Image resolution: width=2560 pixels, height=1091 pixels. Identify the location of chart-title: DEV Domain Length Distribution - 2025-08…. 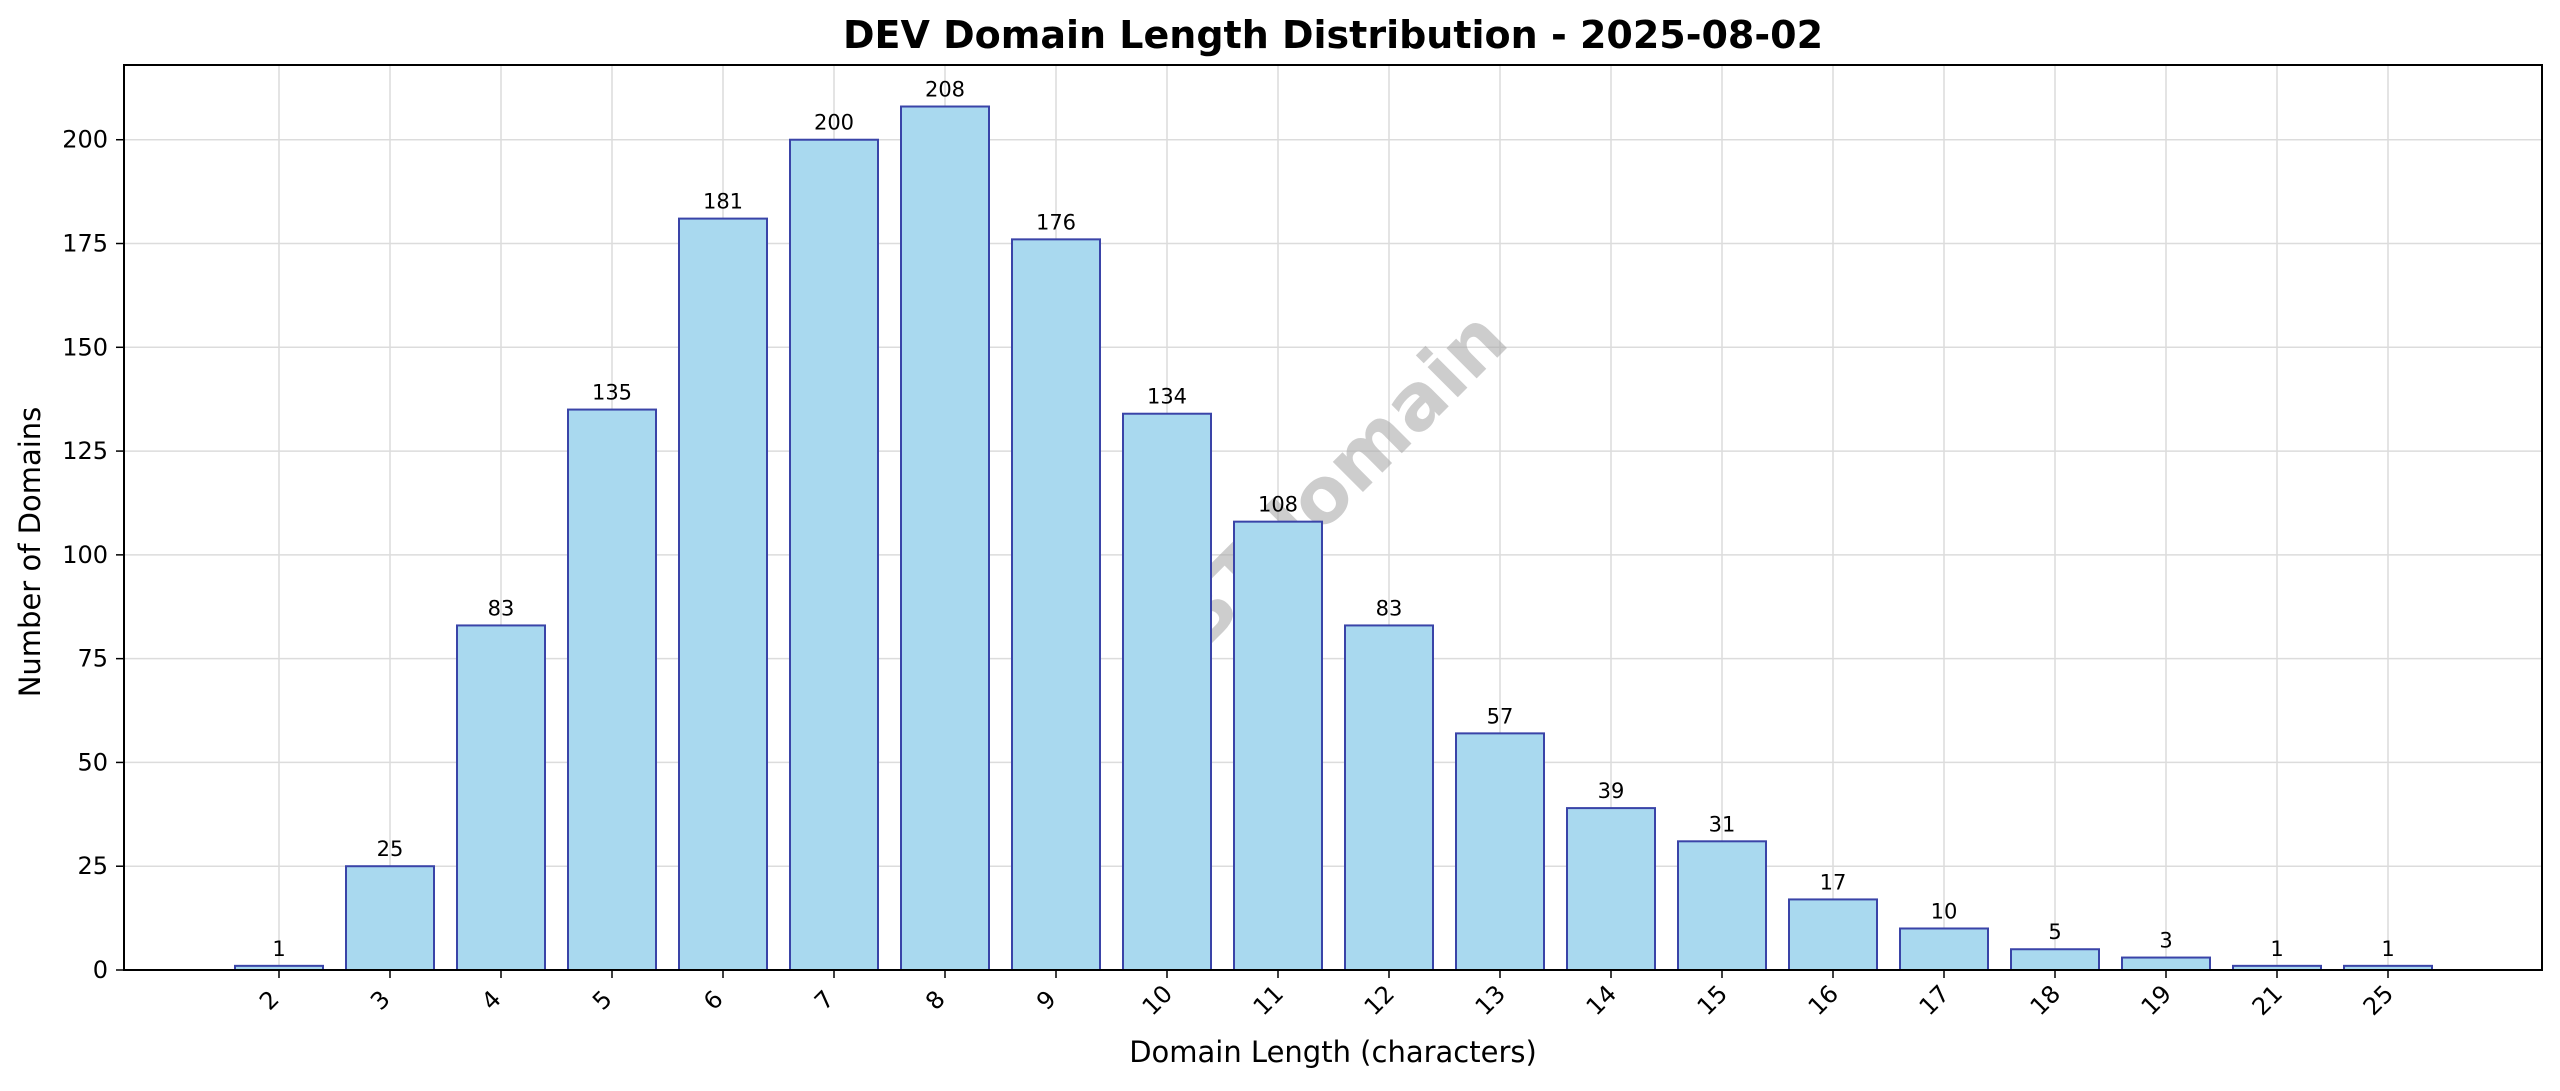
(1333, 35).